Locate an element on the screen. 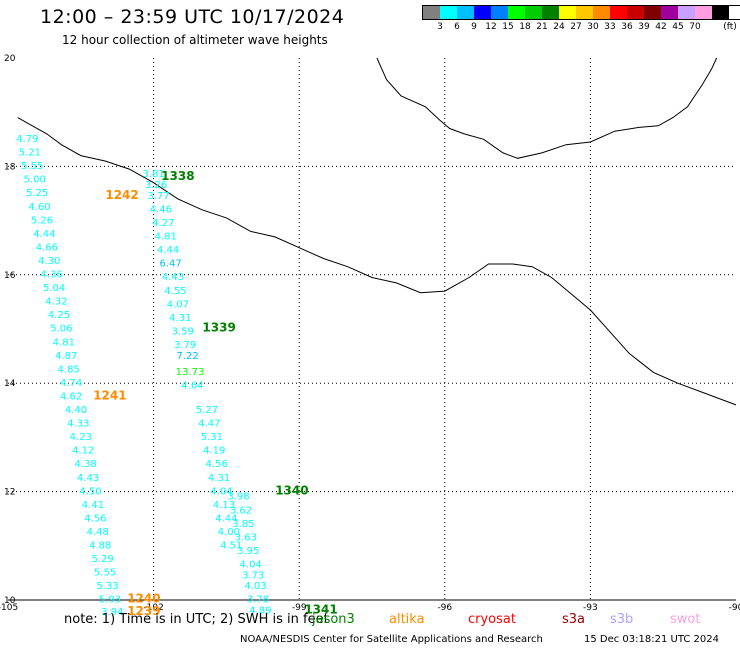  colorbar-unit: (ft) is located at coordinates (730, 27).